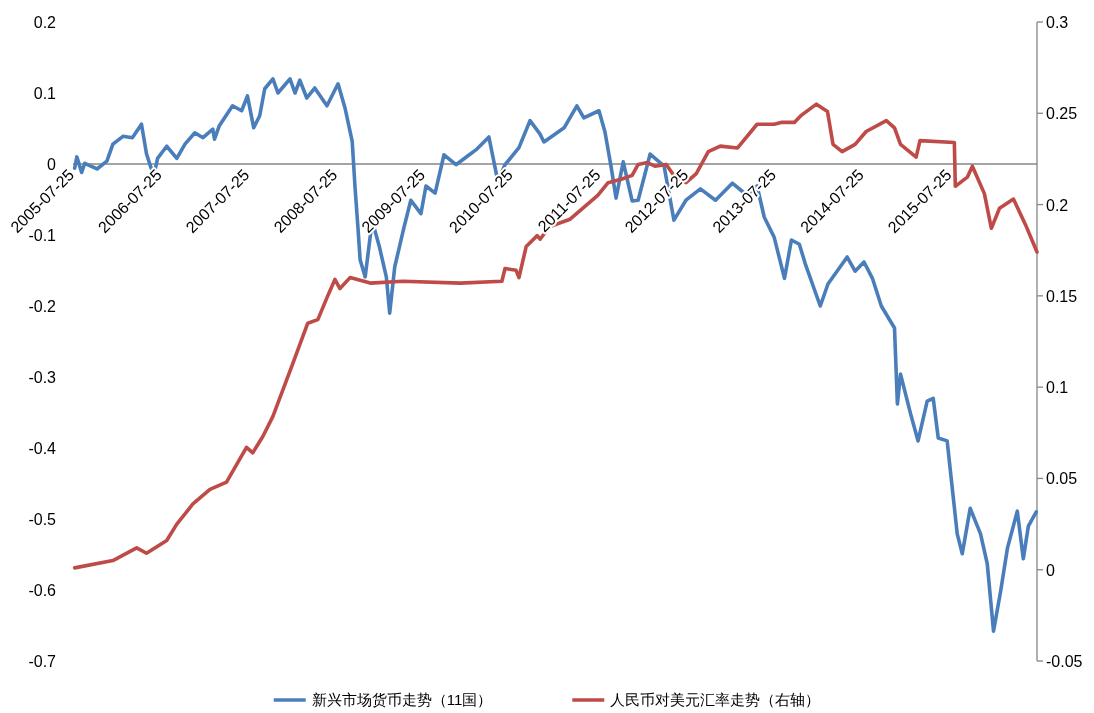  I want to click on y2-tick-label: 0.15, so click(1062, 296).